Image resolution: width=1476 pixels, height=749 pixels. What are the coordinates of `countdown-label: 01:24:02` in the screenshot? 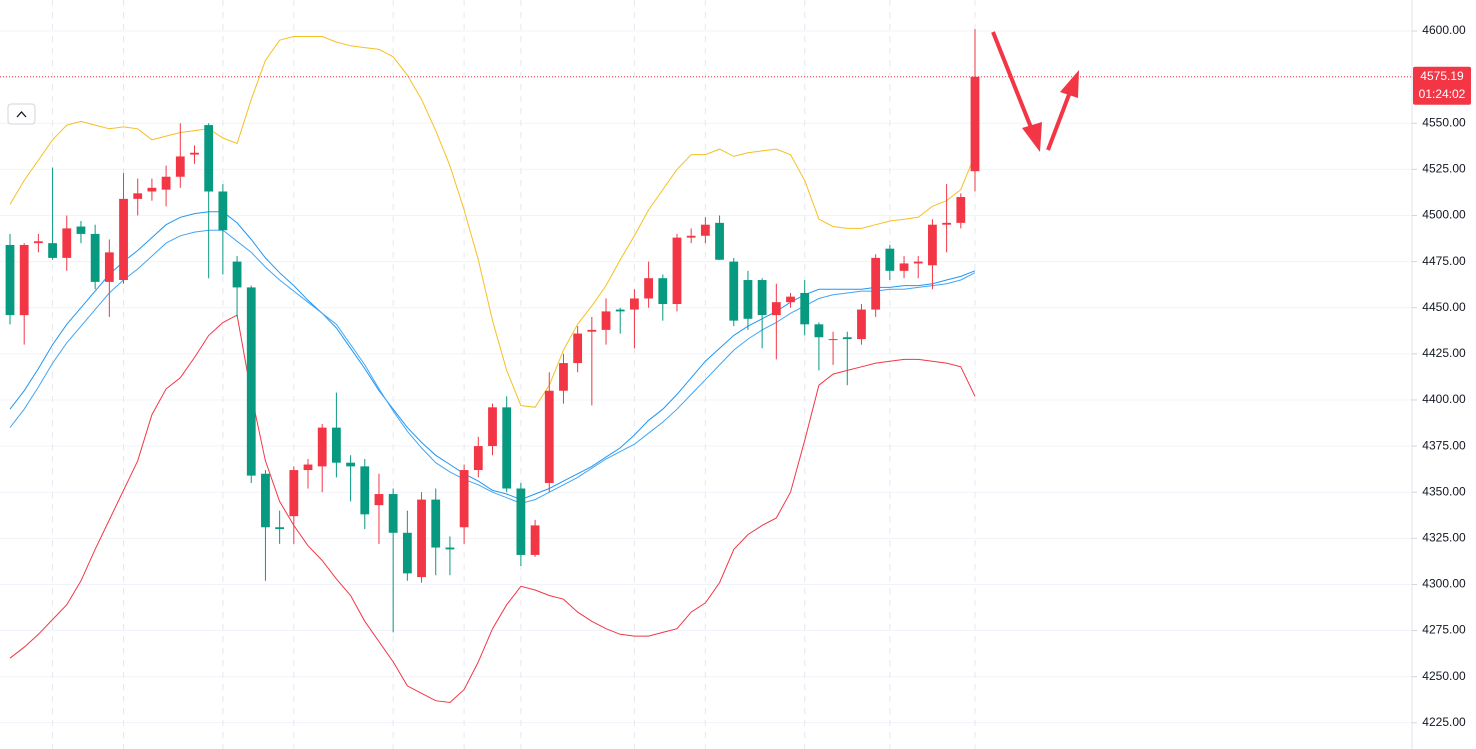 It's located at (1442, 94).